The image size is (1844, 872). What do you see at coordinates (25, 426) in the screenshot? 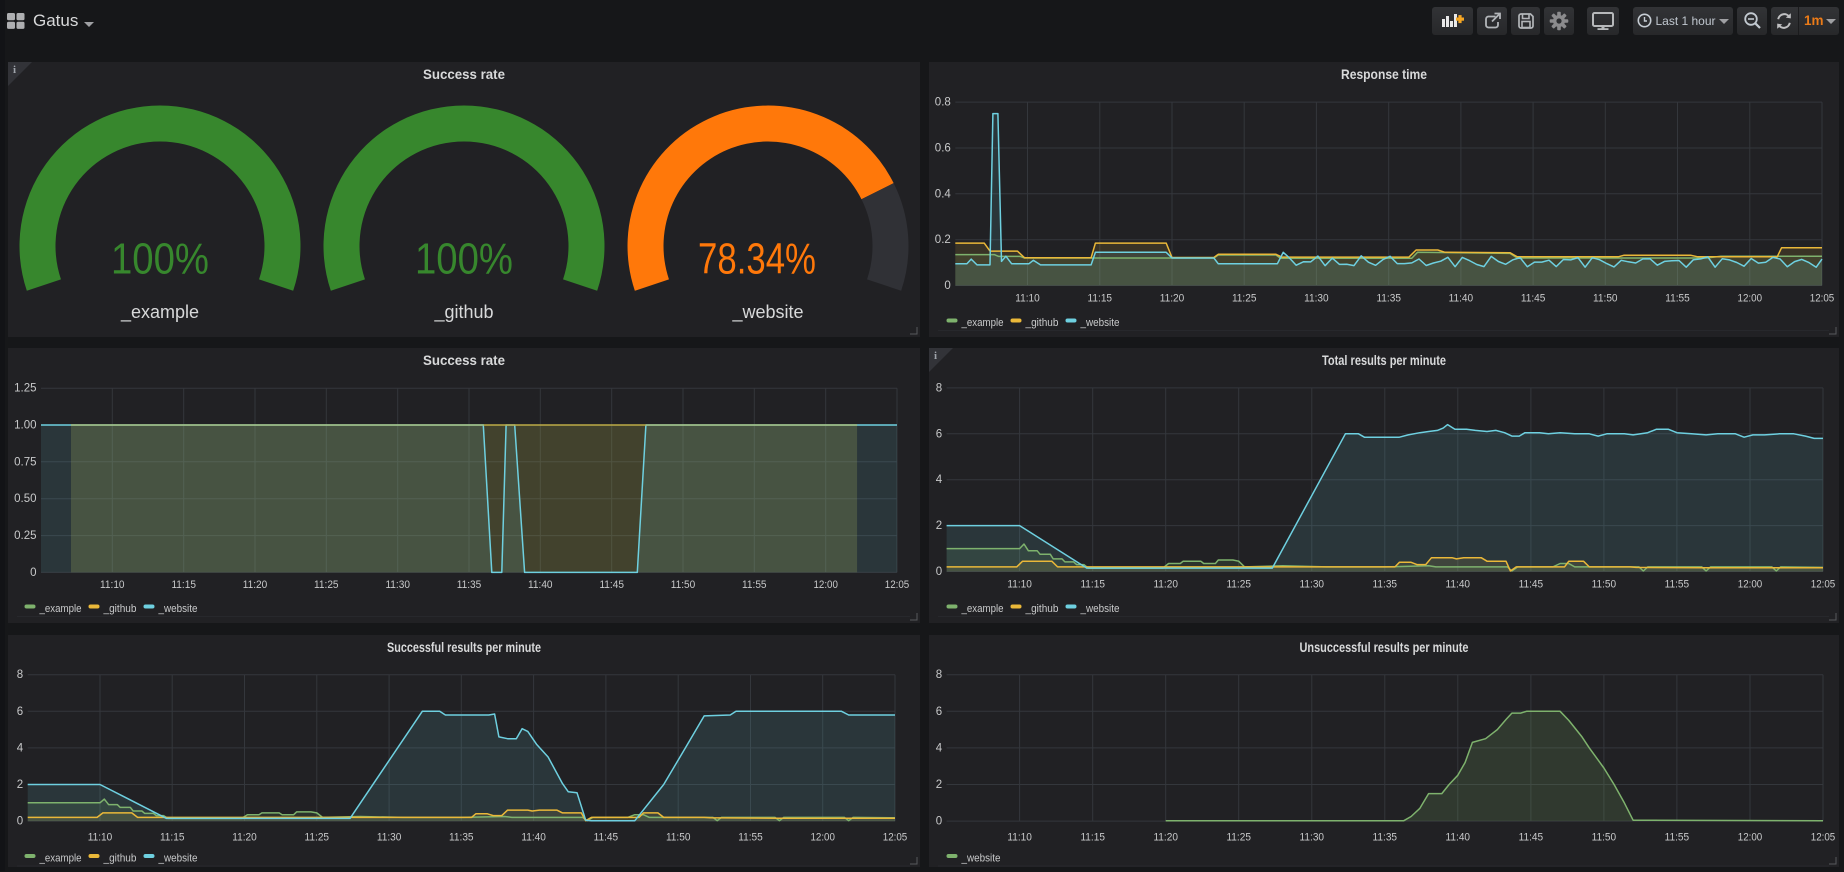
I see `svg-text: 1.00` at bounding box center [25, 426].